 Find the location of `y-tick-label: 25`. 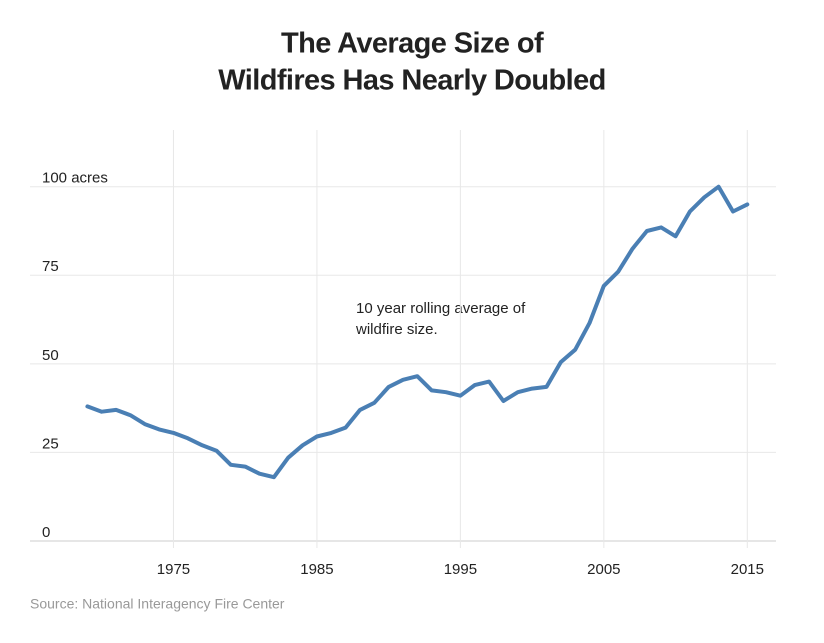

y-tick-label: 25 is located at coordinates (50, 443).